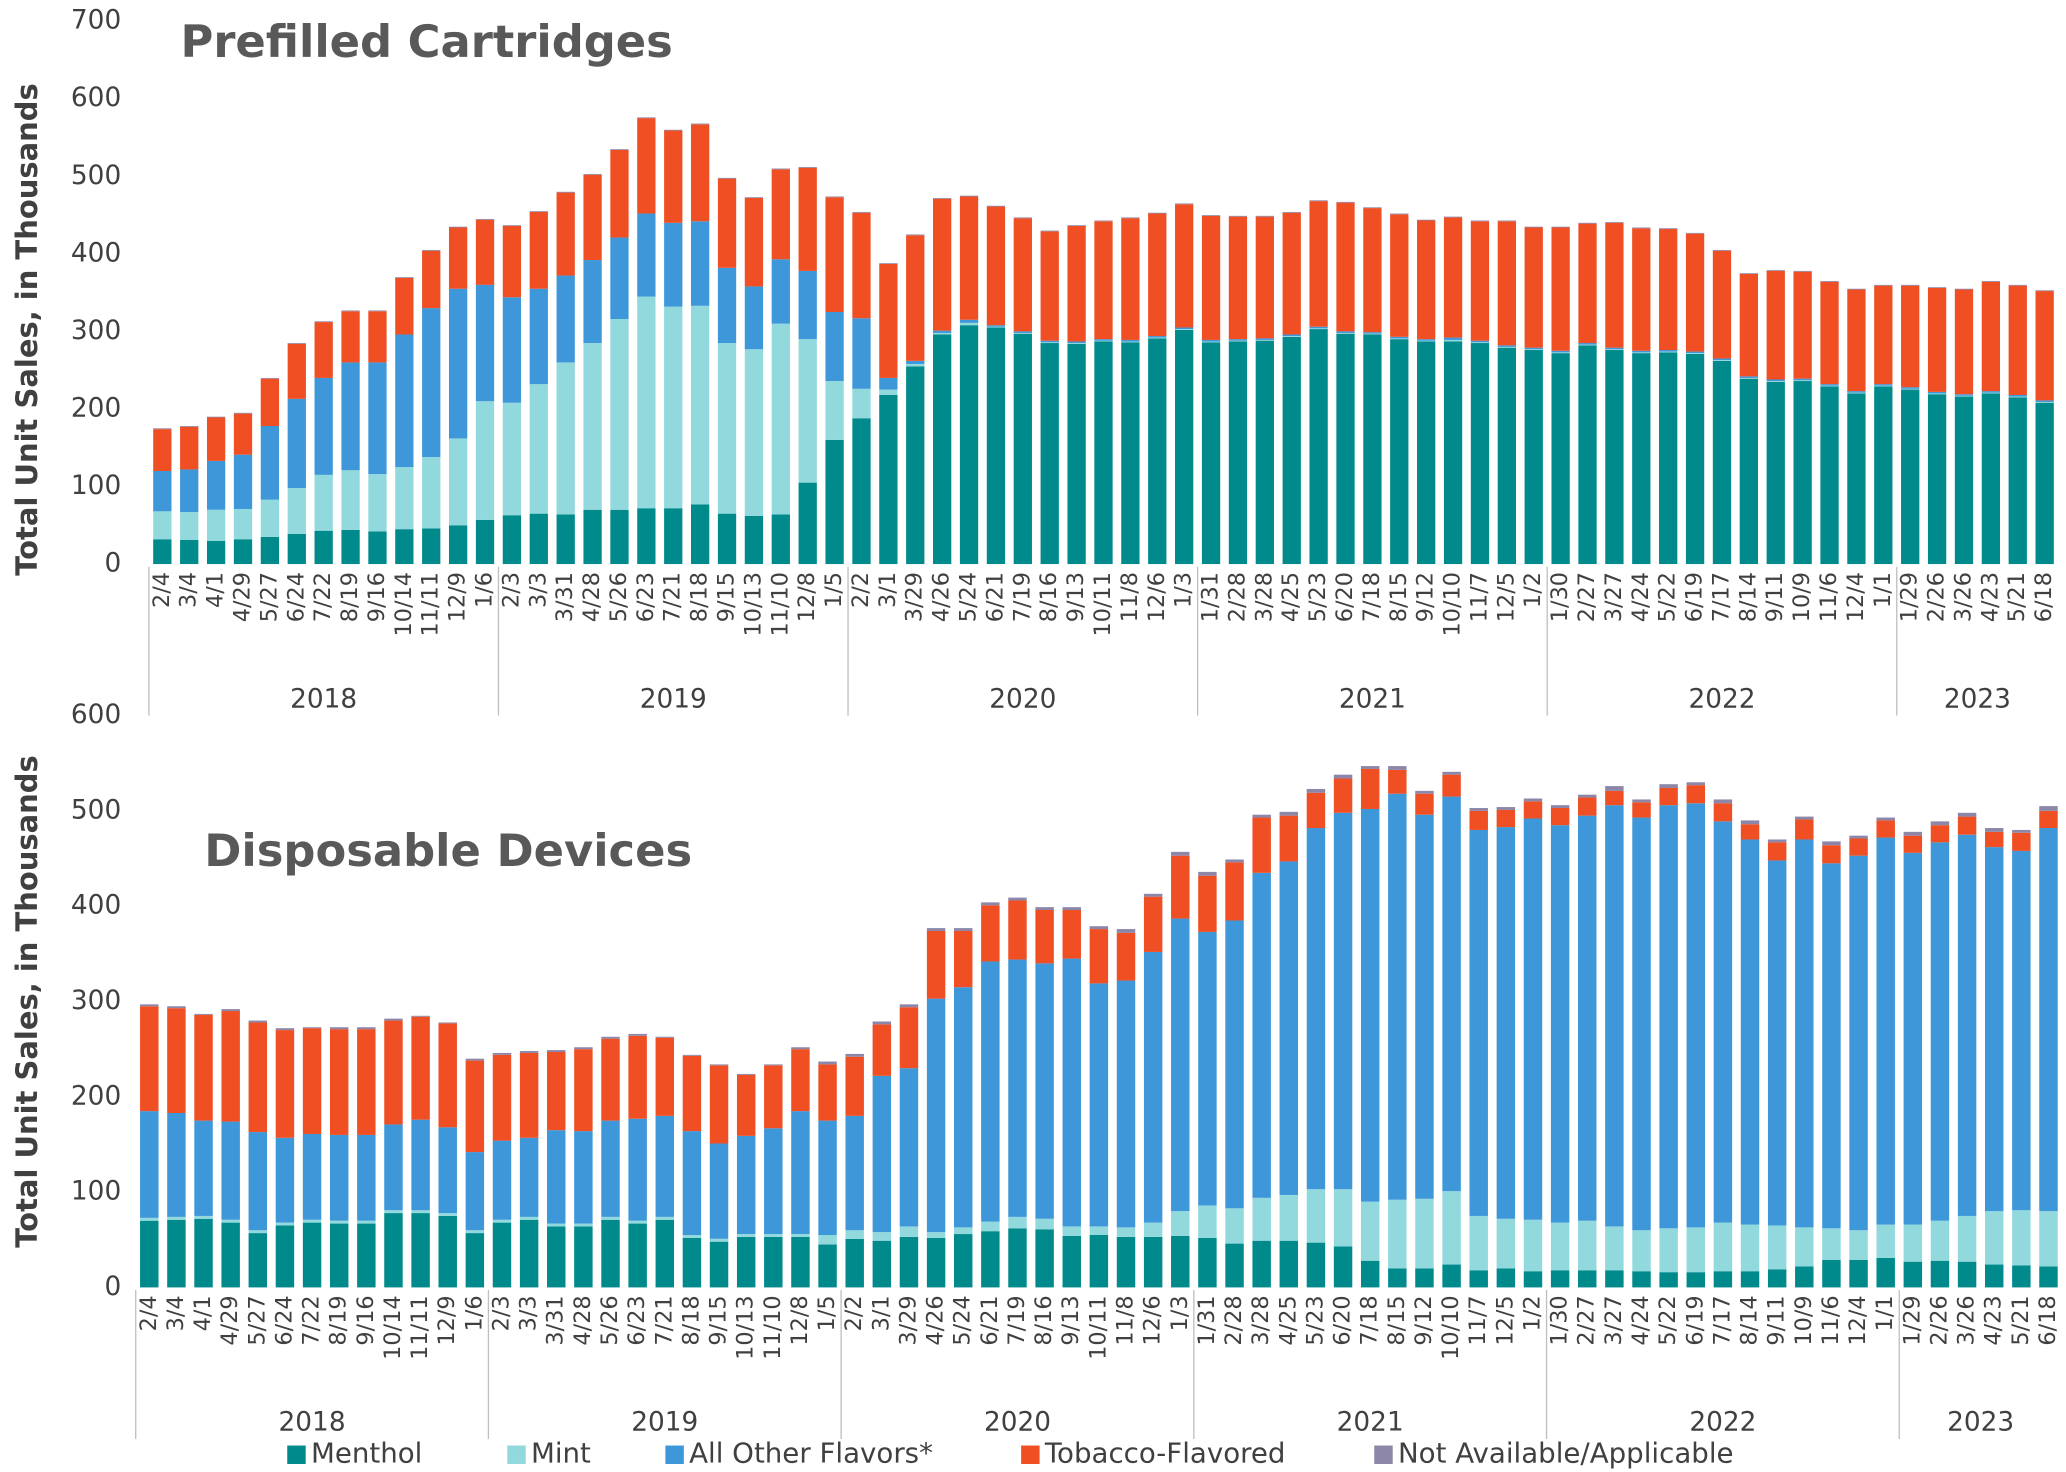  I want to click on x-tick-label: 10/14, so click(393, 1327).